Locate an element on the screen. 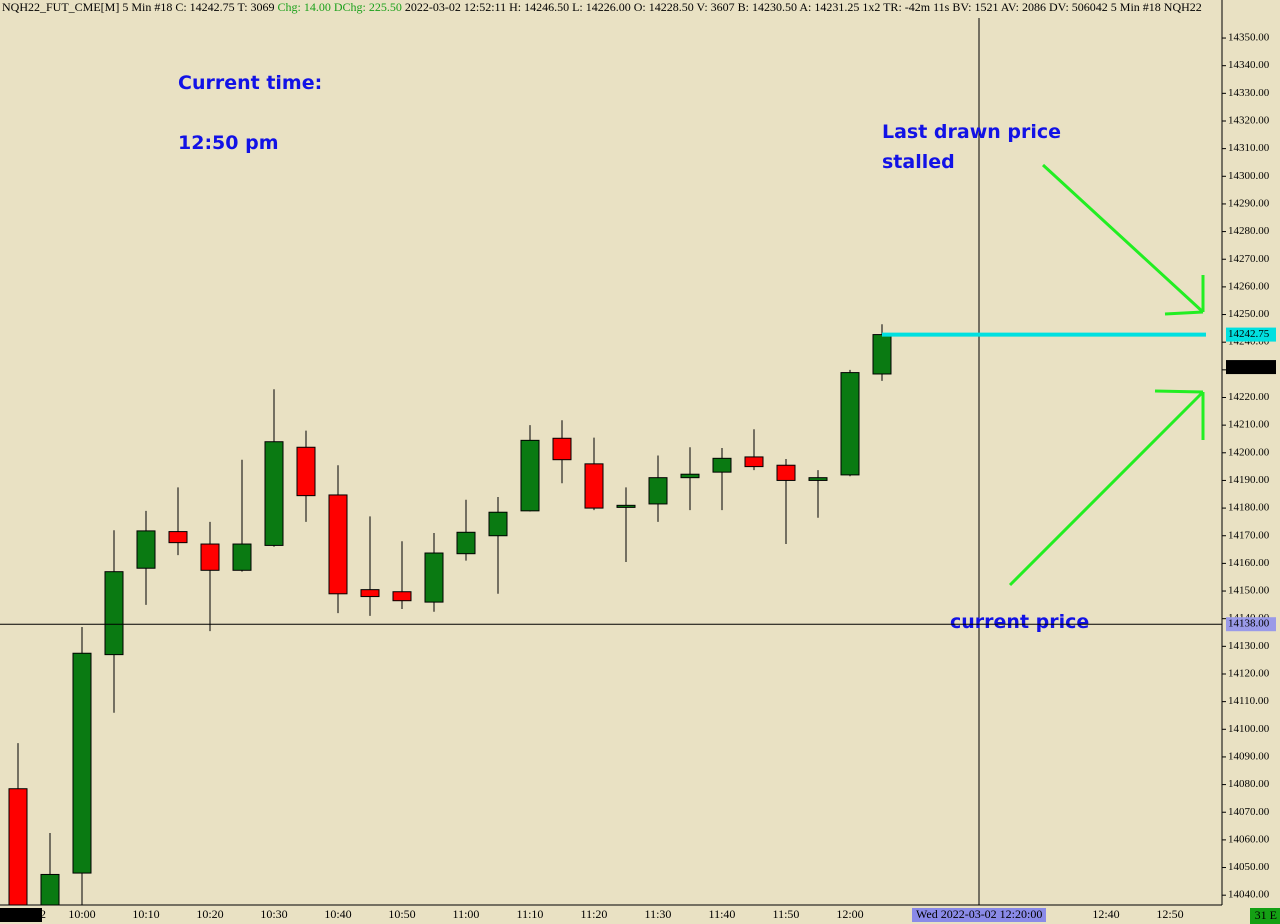 The height and width of the screenshot is (924, 1280). x-tick-label: 2022-3-2 is located at coordinates (24, 914).